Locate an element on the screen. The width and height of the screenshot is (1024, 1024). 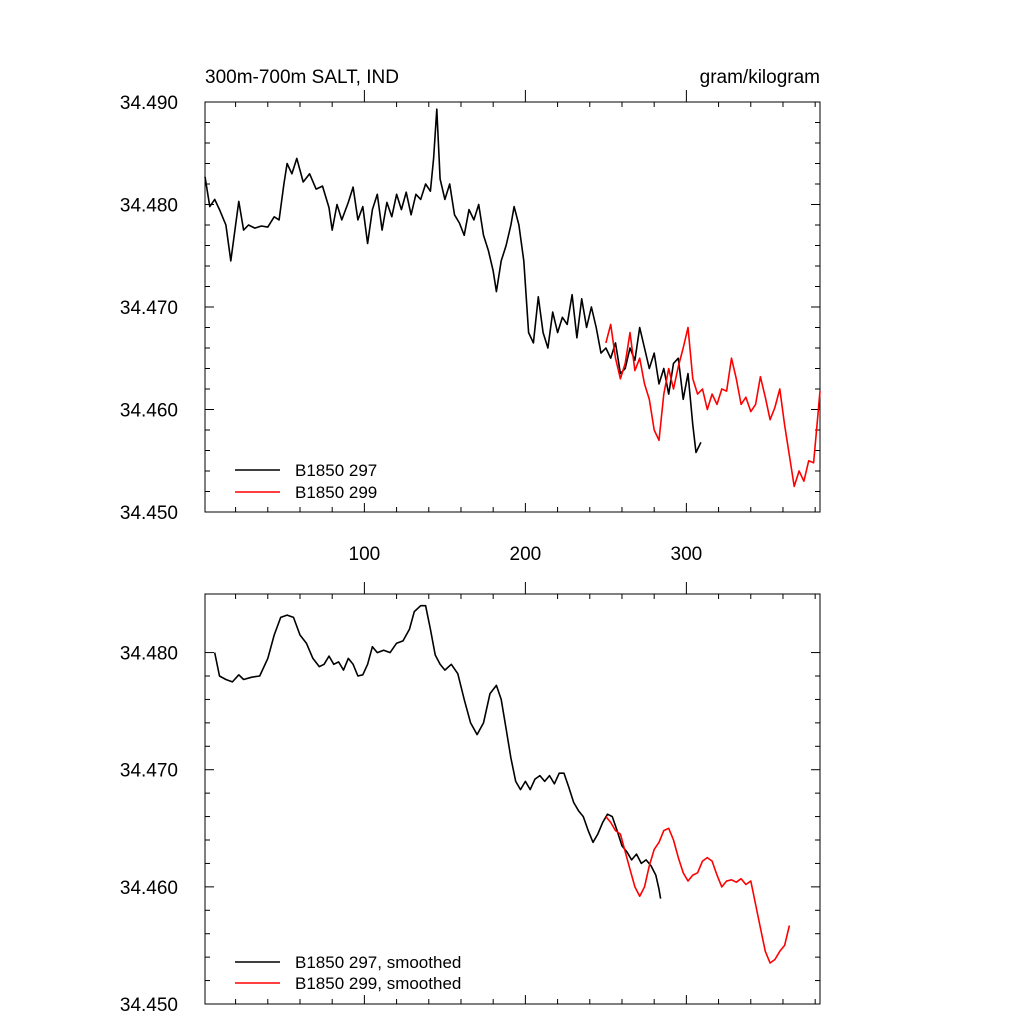
chart-title: 300m-700m SALT, IND is located at coordinates (302, 77).